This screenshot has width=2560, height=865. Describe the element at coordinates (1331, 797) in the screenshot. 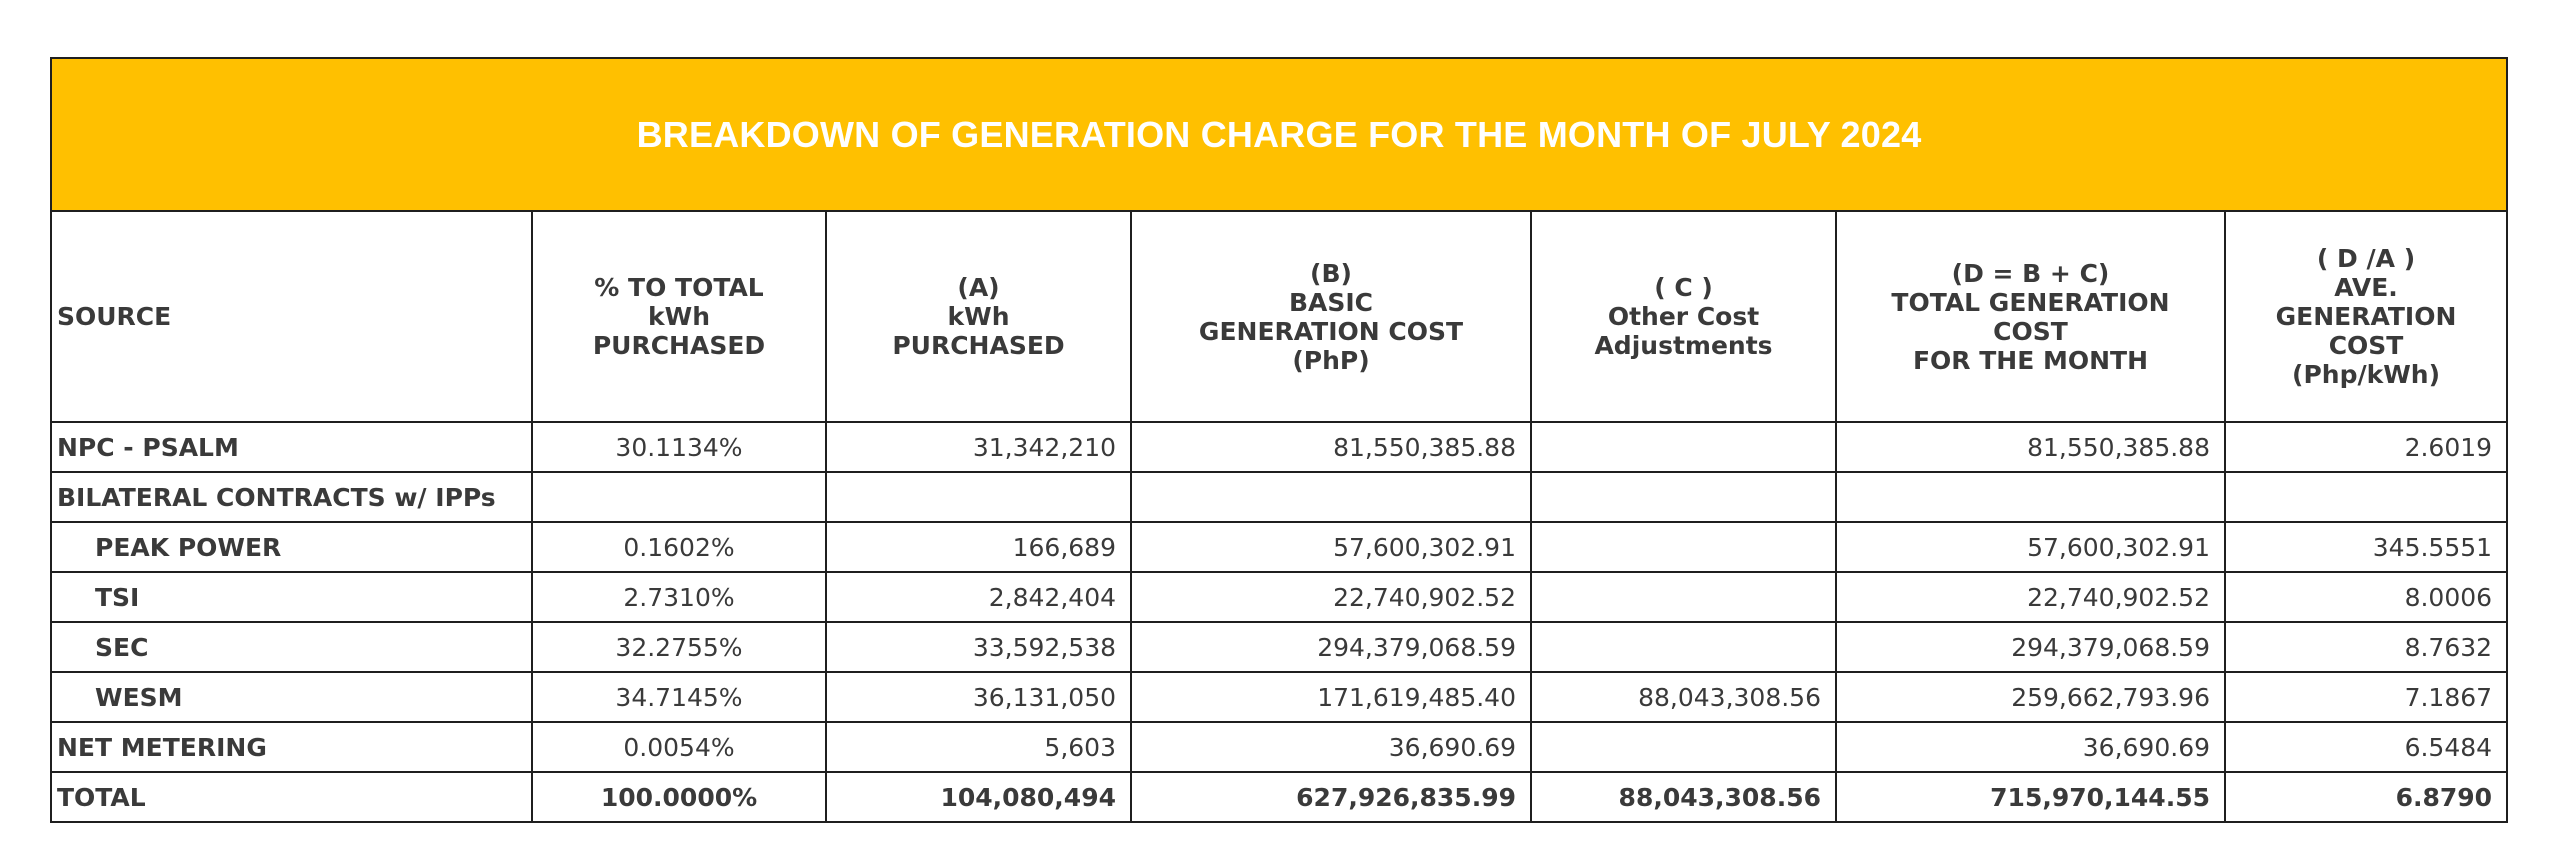

I see `row-basic-cost: 627,926,835.99` at that location.